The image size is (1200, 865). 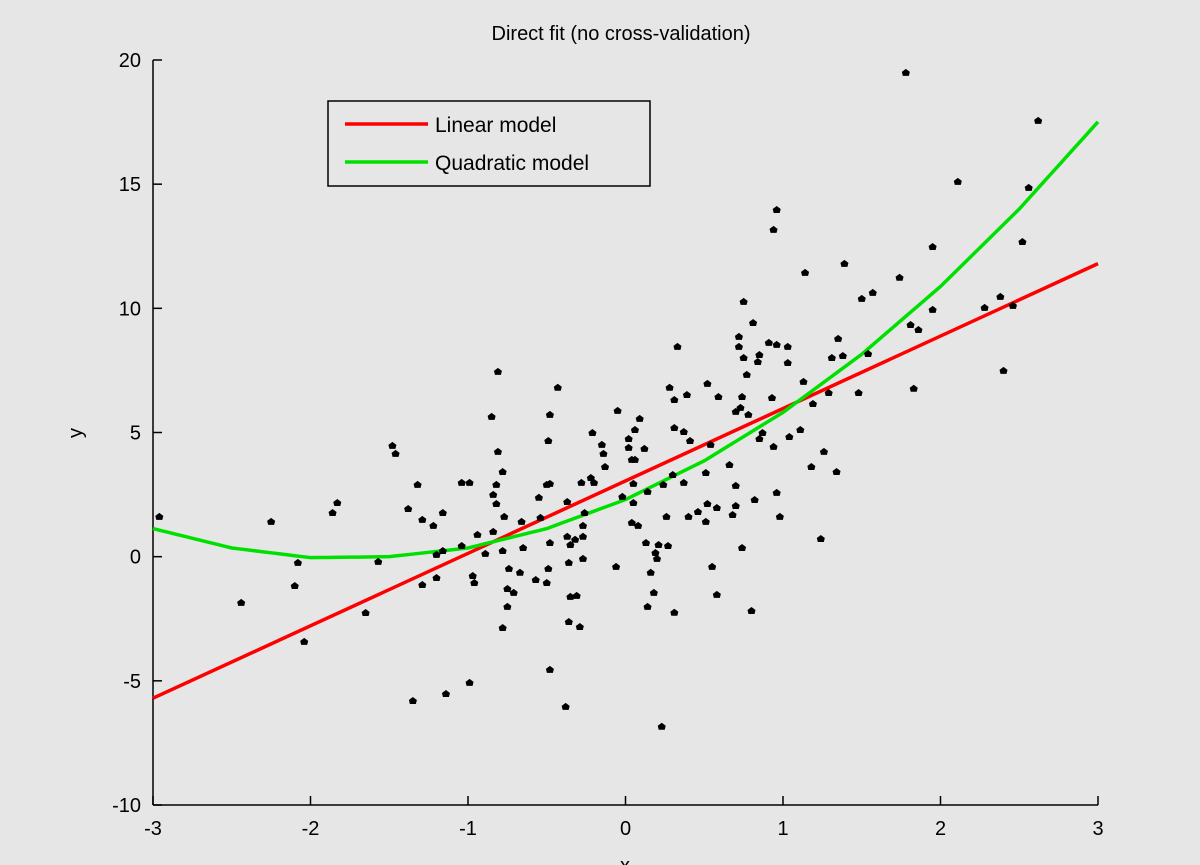 What do you see at coordinates (495, 125) in the screenshot?
I see `legend-label-linear: Linear model` at bounding box center [495, 125].